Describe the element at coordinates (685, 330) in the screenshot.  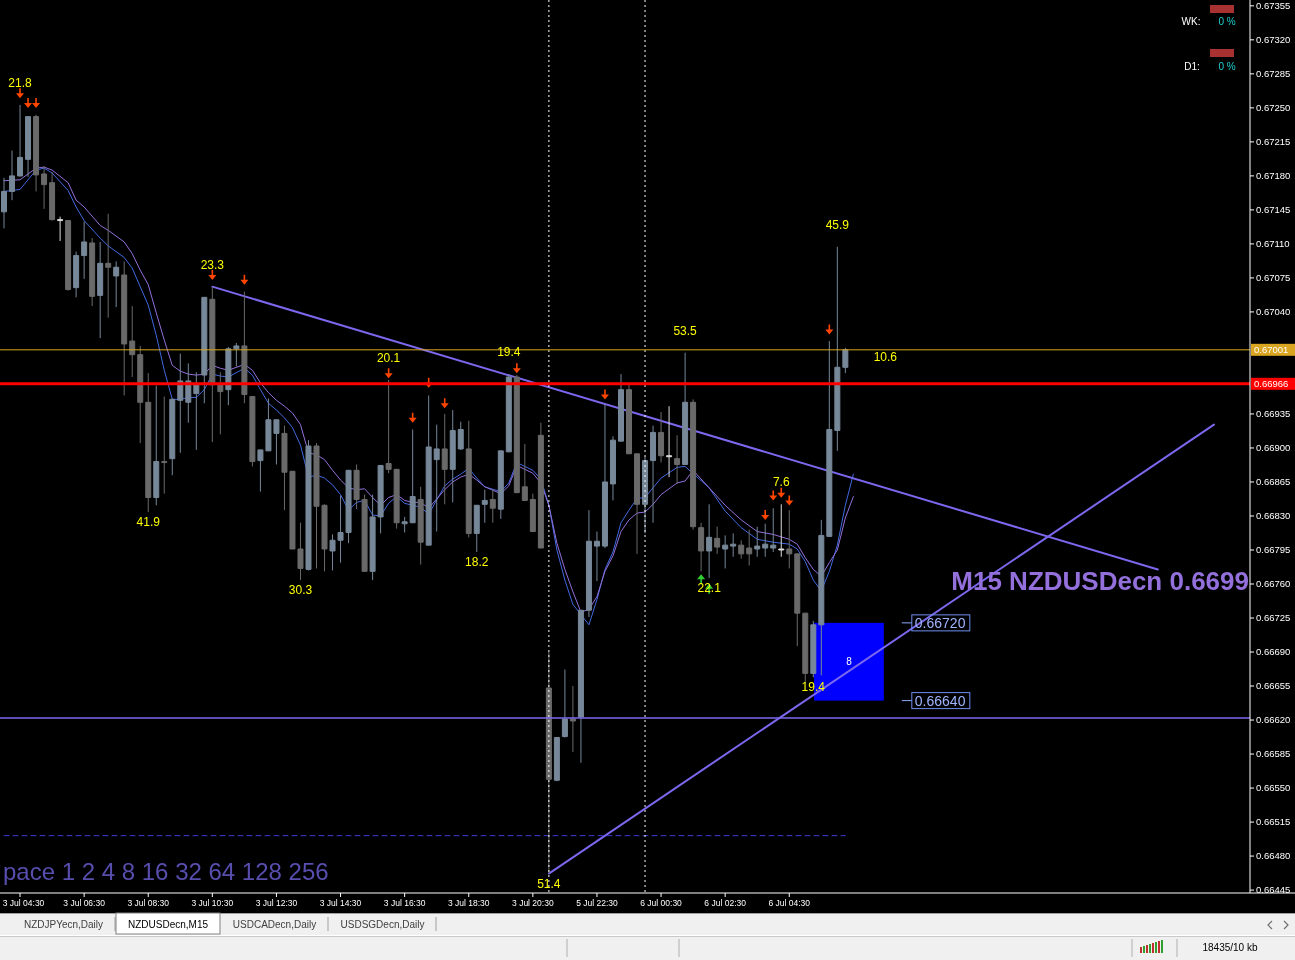
I see `text: 53.5` at that location.